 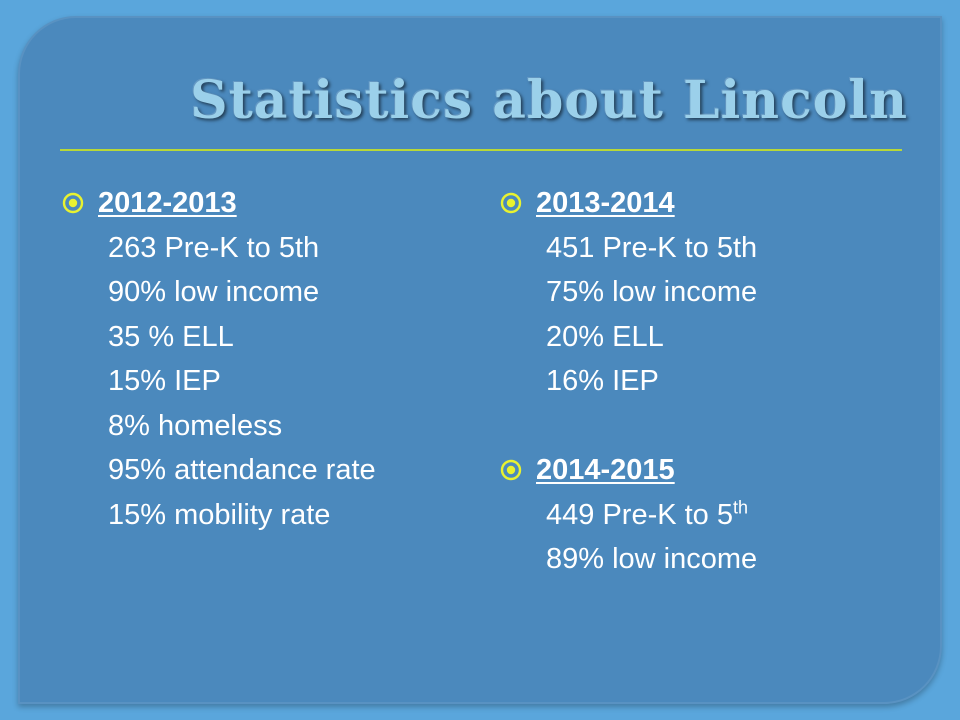 I want to click on slide-title: Statistics about Lincoln, so click(x=549, y=100).